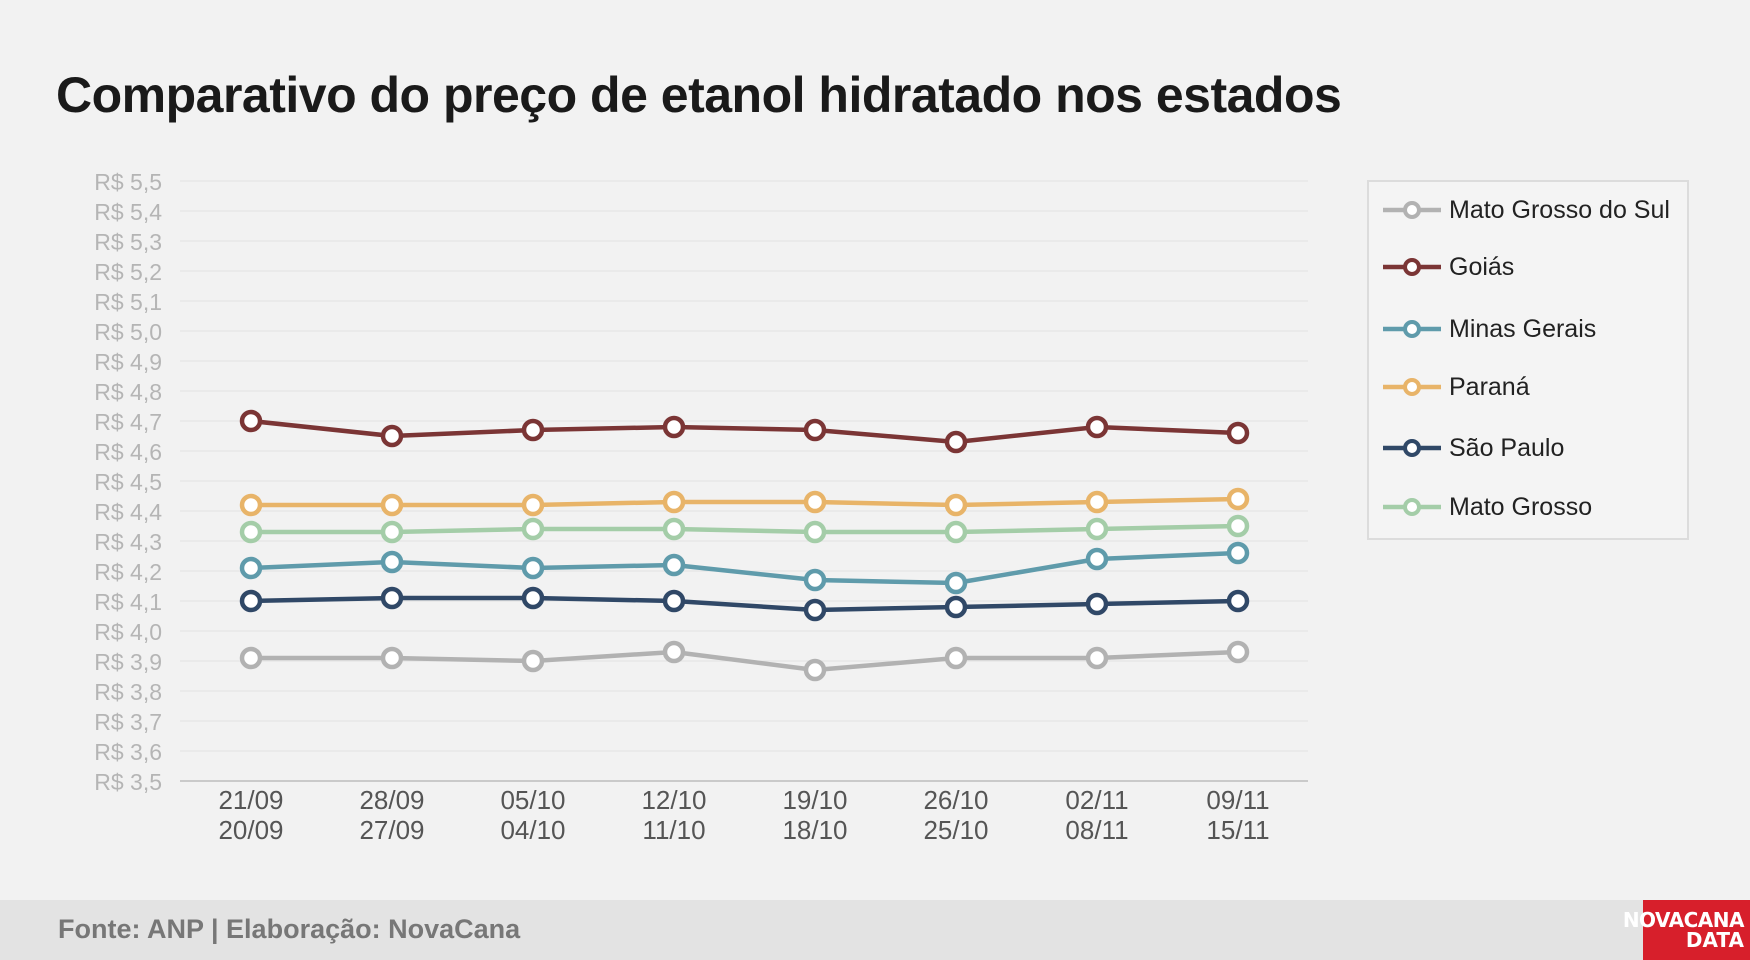 The image size is (1750, 960). Describe the element at coordinates (1096, 830) in the screenshot. I see `x-tick-label-secondary: 08/11` at that location.